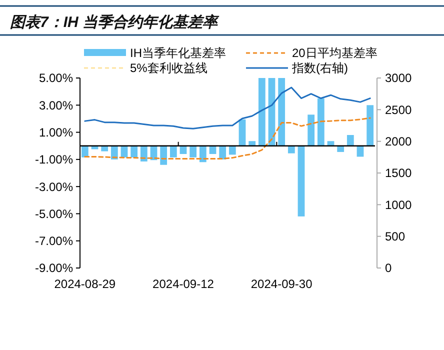  I want to click on y2-tick-label: 0, so click(388, 268).